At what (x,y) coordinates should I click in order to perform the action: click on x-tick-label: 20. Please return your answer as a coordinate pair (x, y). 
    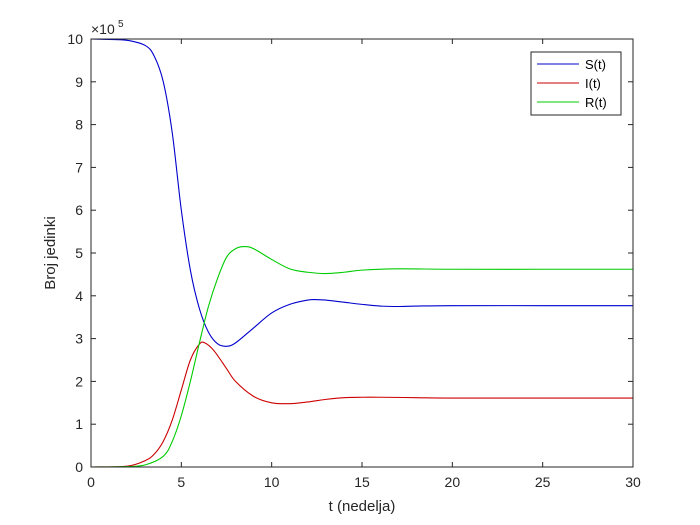
    Looking at the image, I should click on (453, 482).